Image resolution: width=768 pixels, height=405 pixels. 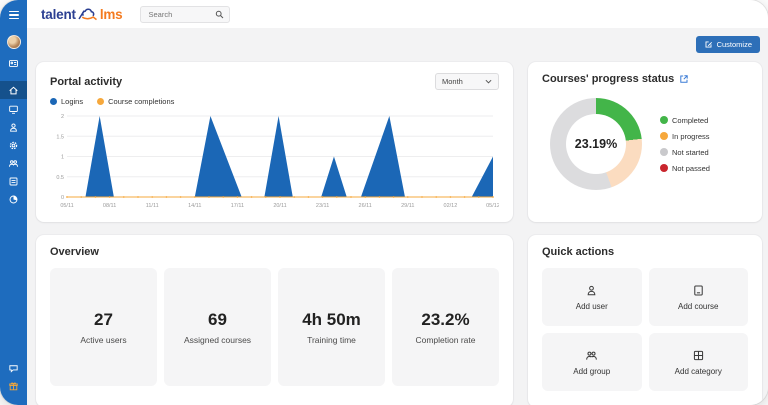 What do you see at coordinates (698, 371) in the screenshot?
I see `action-label: Add category` at bounding box center [698, 371].